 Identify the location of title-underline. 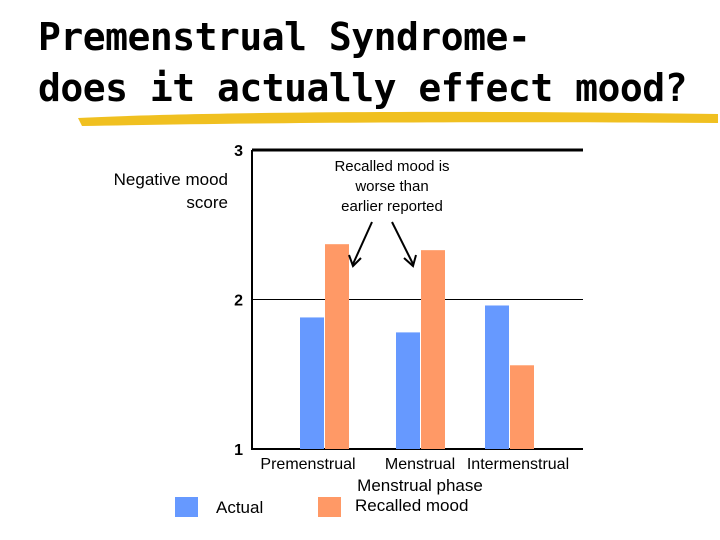
(398, 118).